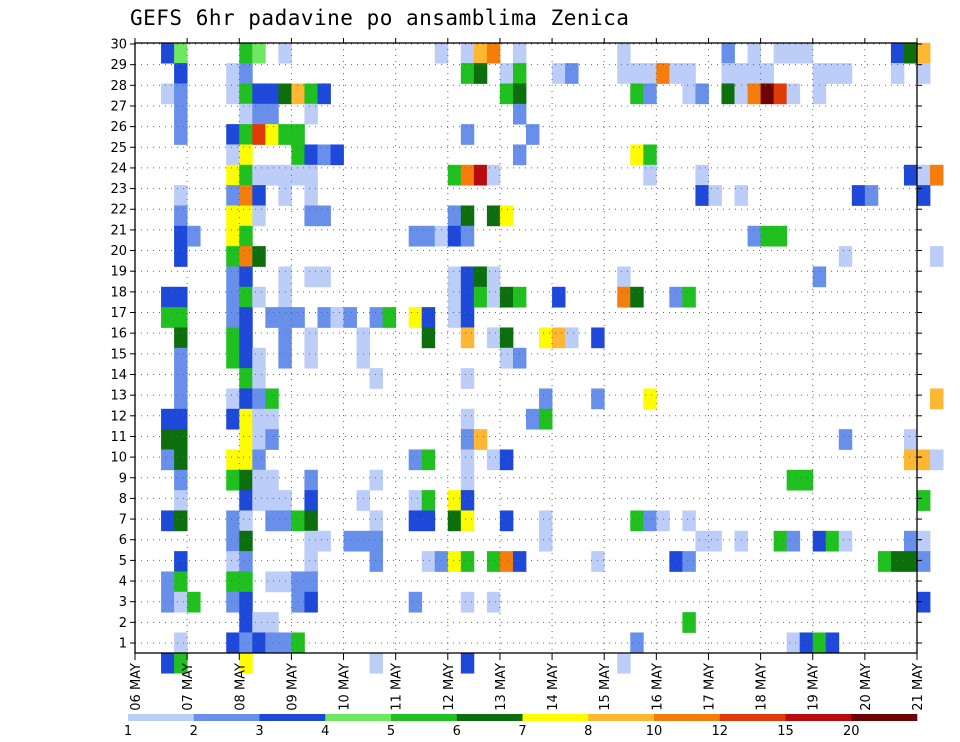  I want to click on x-tick-label: 08 MAY, so click(240, 687).